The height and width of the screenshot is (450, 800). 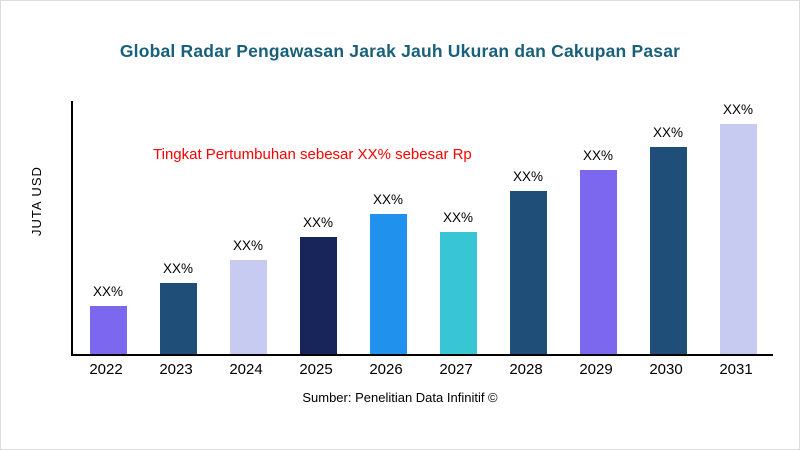 I want to click on bar-column-2025: XX%, so click(x=318, y=227).